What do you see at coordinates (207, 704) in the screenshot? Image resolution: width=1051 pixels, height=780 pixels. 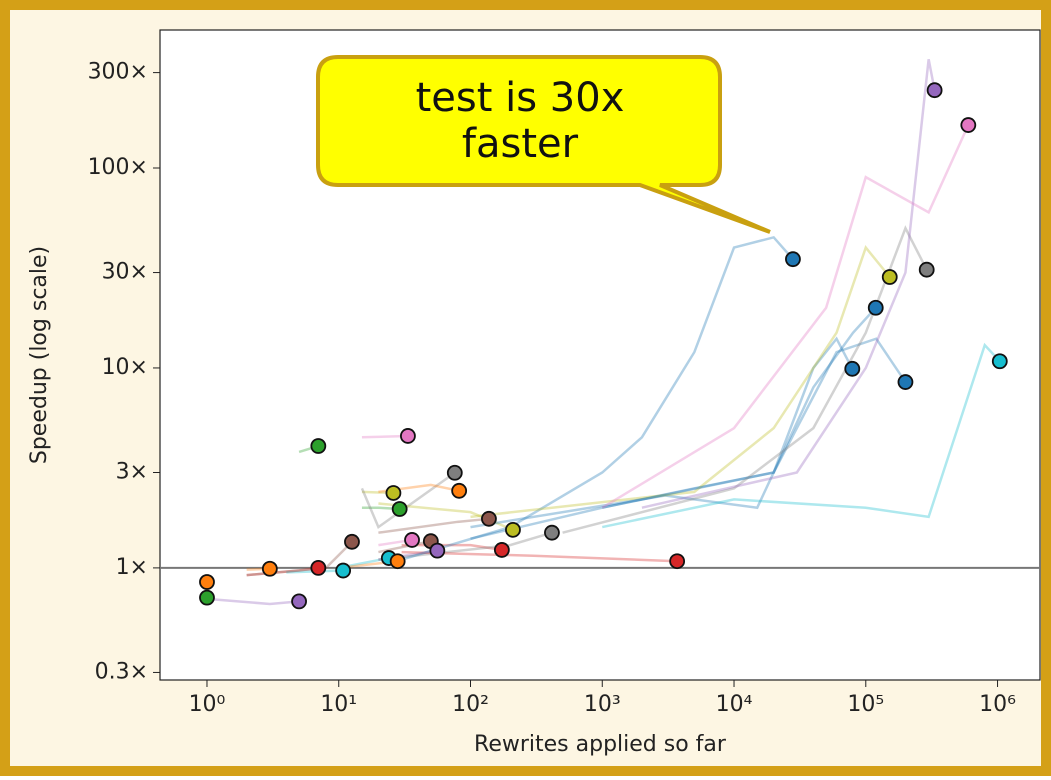 I see `x-tick-label: 10⁰` at bounding box center [207, 704].